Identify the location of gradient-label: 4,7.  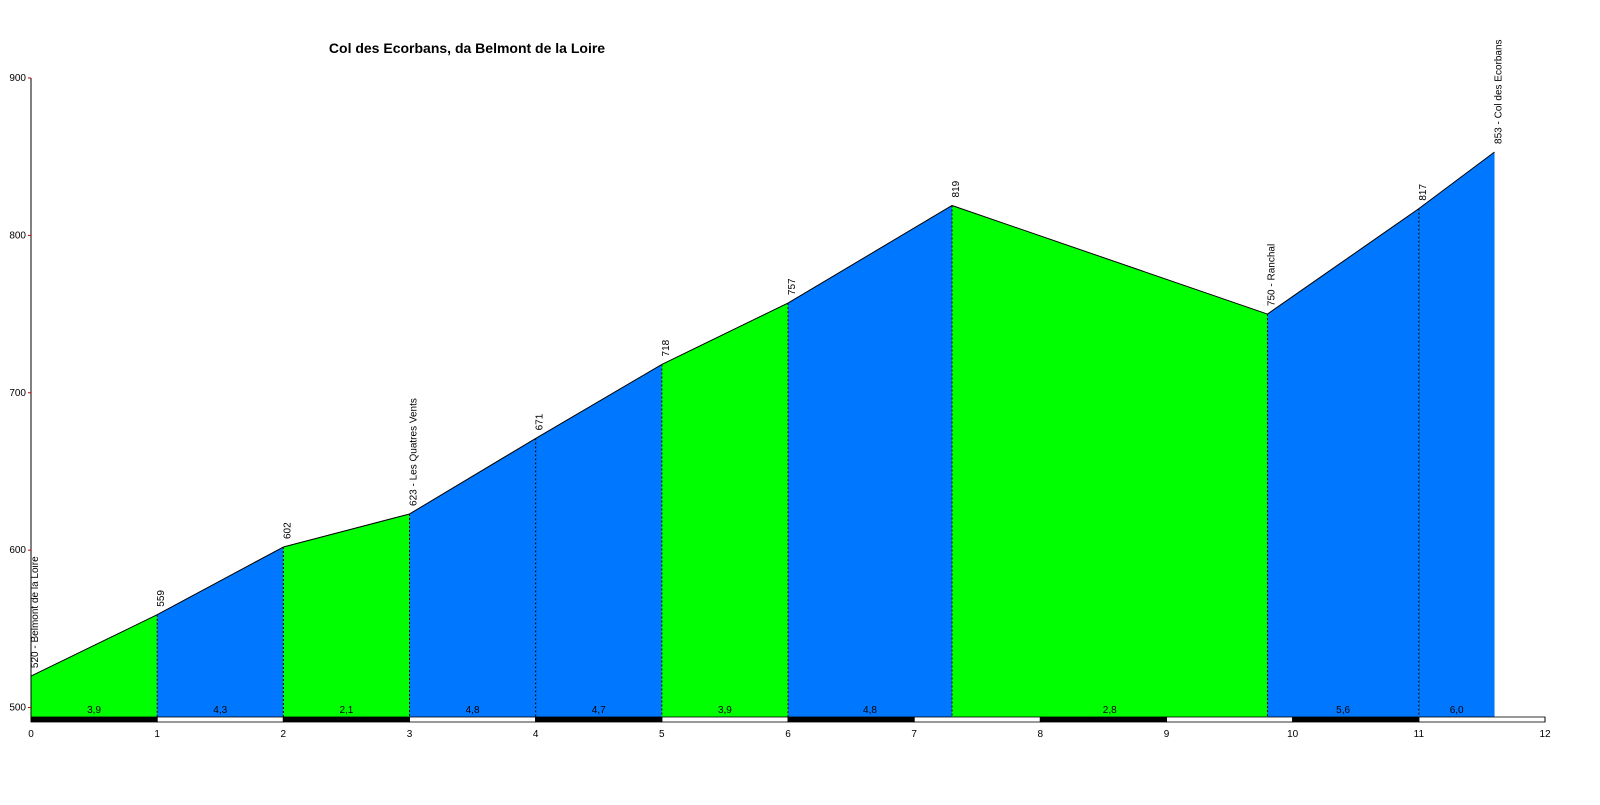
(599, 710).